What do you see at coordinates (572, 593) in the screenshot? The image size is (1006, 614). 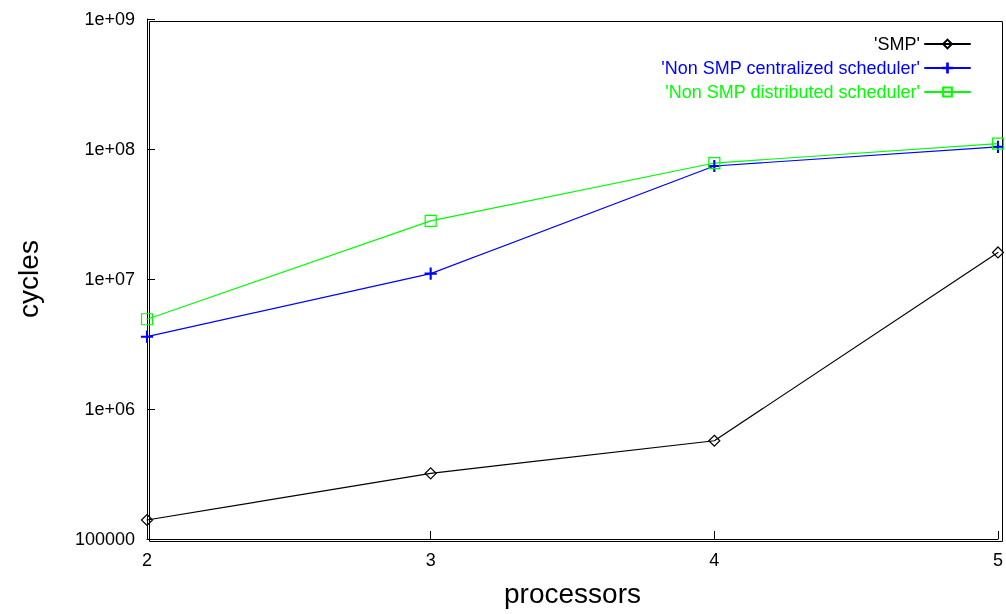 I see `x-axis-title: processors` at bounding box center [572, 593].